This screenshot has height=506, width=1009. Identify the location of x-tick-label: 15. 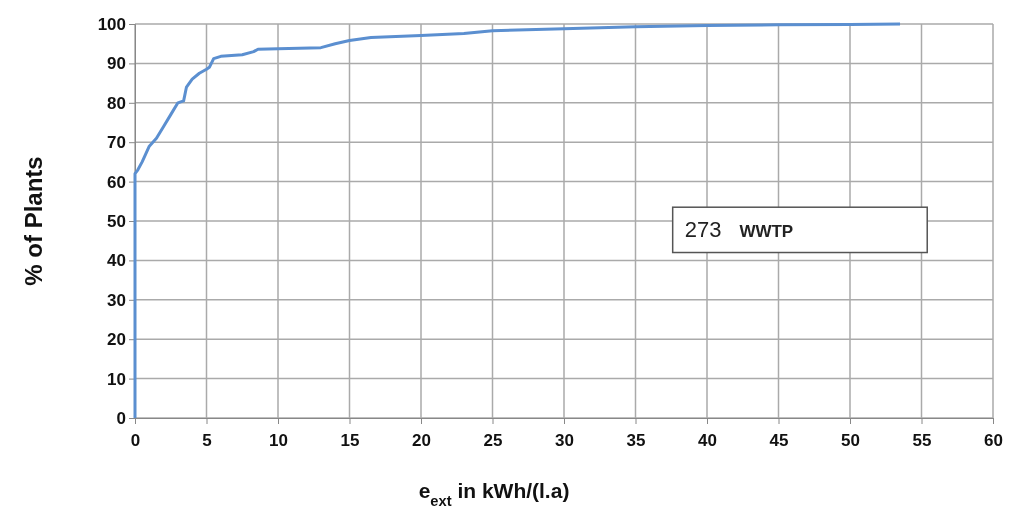
(350, 440).